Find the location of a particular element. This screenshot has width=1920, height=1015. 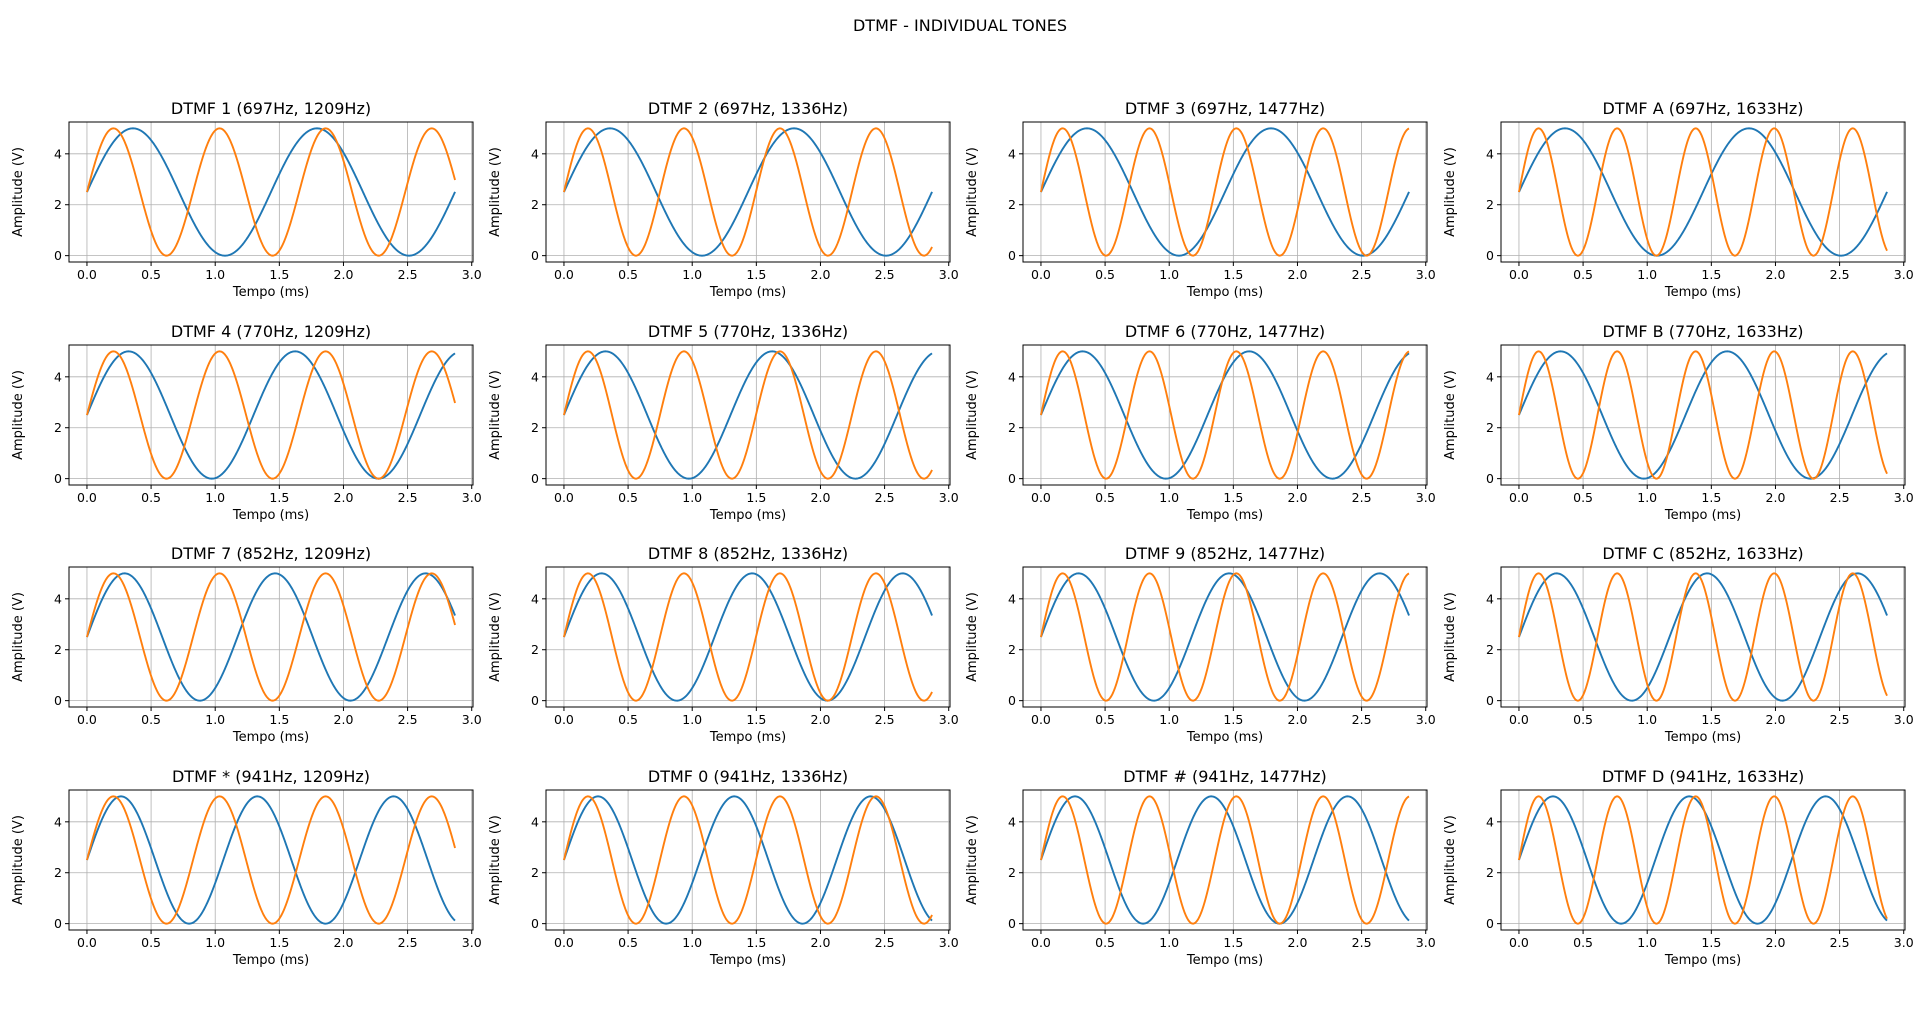

subplot-title: DTMF 6 (770Hz, 1477Hz) is located at coordinates (1225, 331).